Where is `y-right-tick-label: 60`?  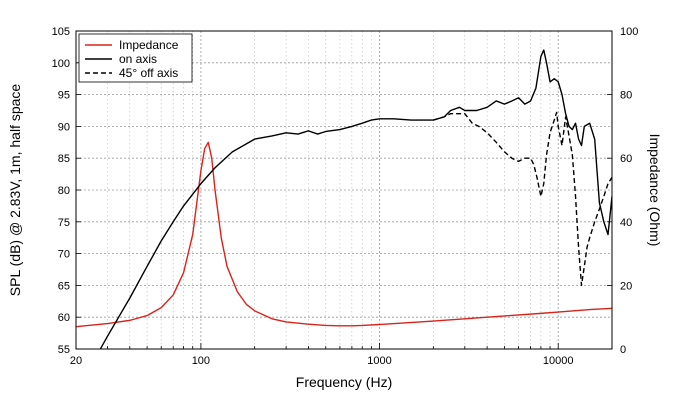 y-right-tick-label: 60 is located at coordinates (626, 159).